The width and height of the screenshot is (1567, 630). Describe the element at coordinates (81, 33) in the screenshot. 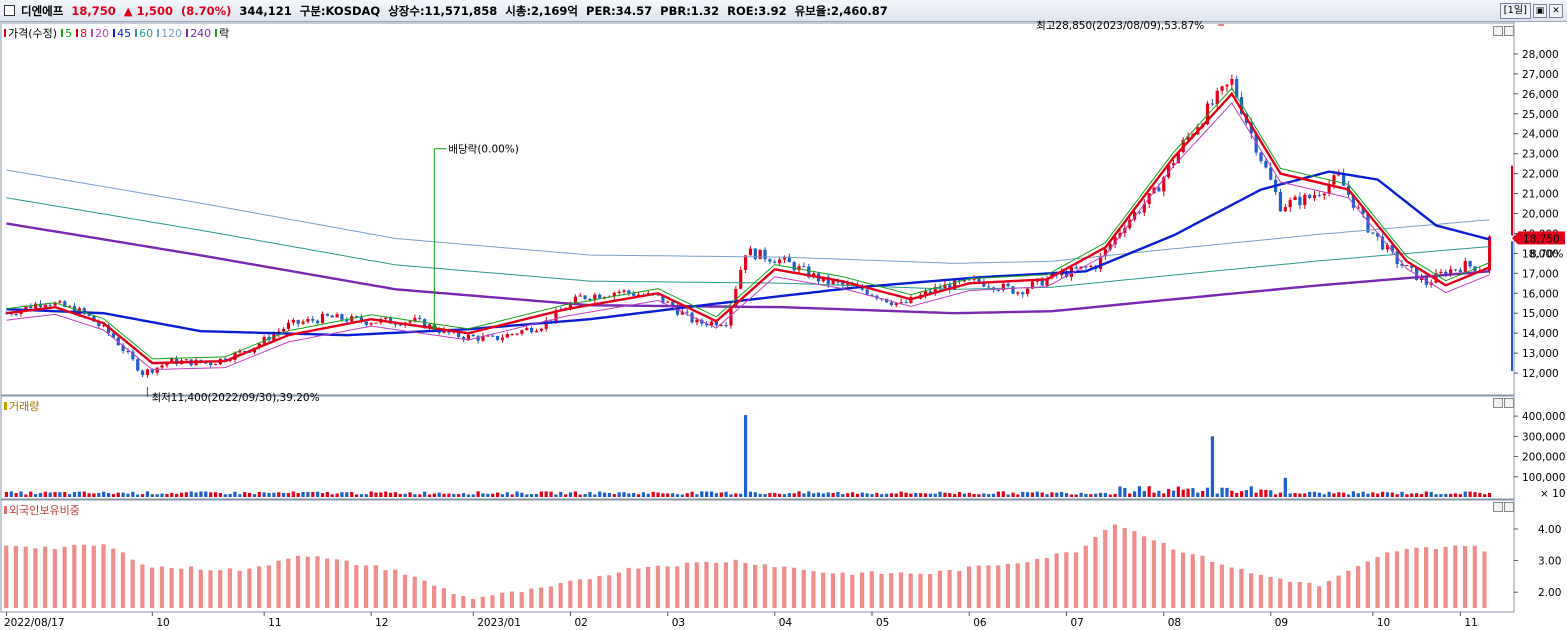

I see `legend-item-ma8: 8` at that location.